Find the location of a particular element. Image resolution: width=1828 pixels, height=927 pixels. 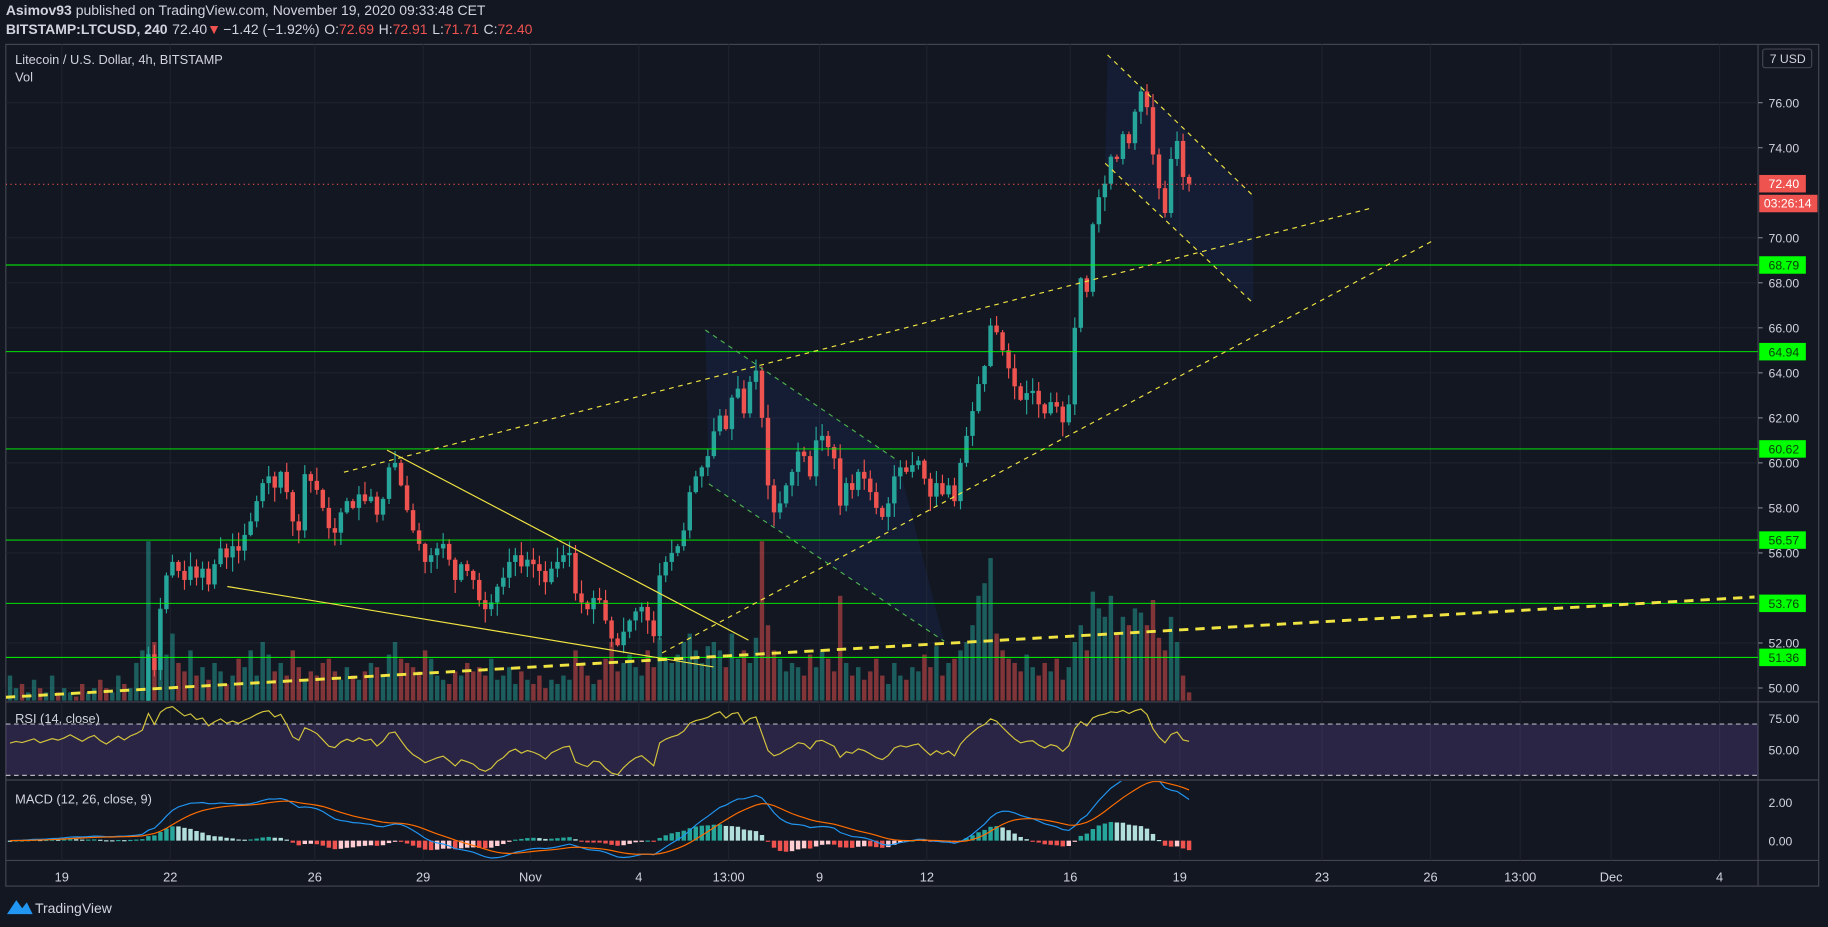

level-label: 56.57 is located at coordinates (1784, 541).